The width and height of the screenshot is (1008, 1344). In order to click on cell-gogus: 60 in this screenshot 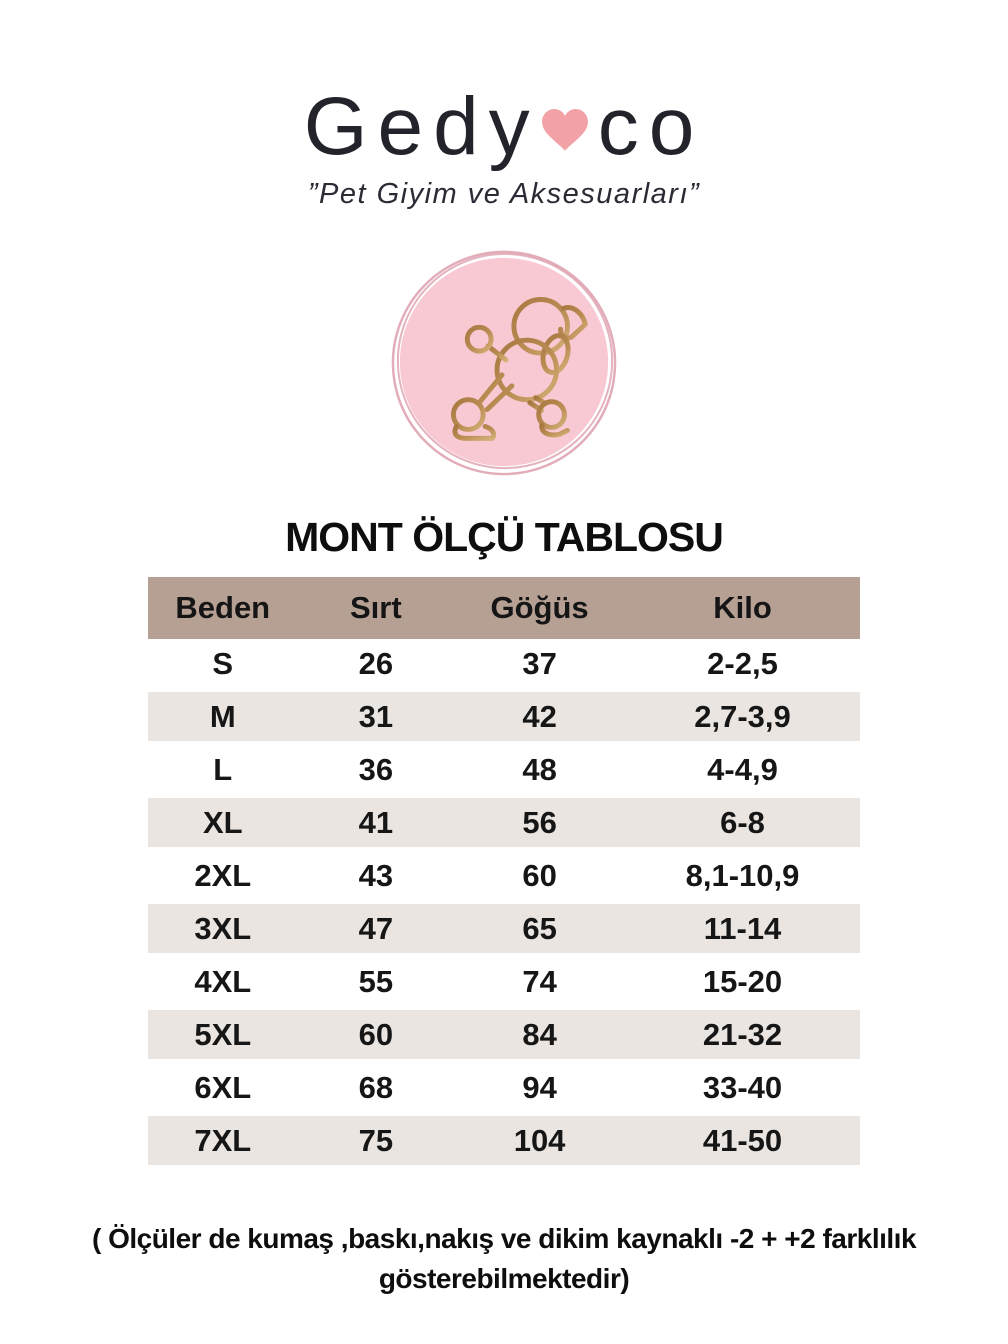, I will do `click(540, 877)`.